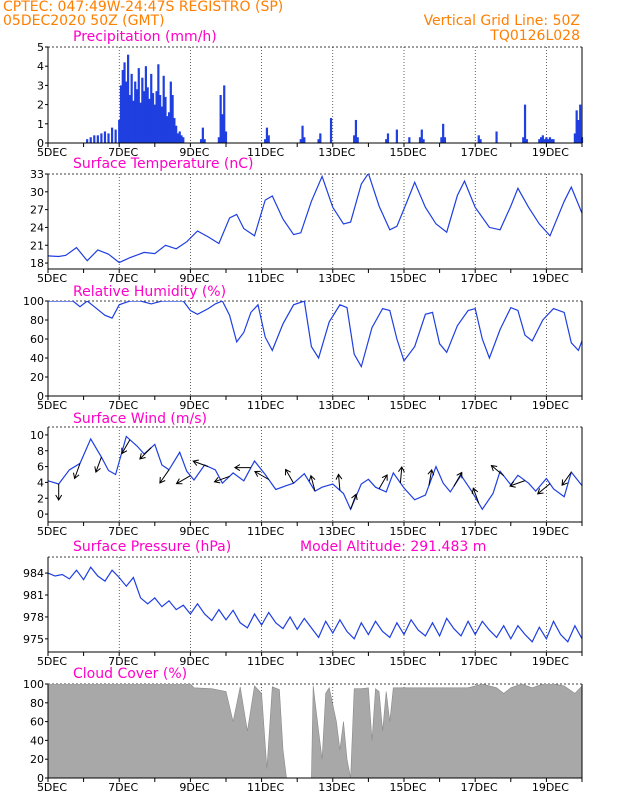 Image resolution: width=618 pixels, height=800 pixels. What do you see at coordinates (37, 174) in the screenshot?
I see `y-tick-label: 33` at bounding box center [37, 174].